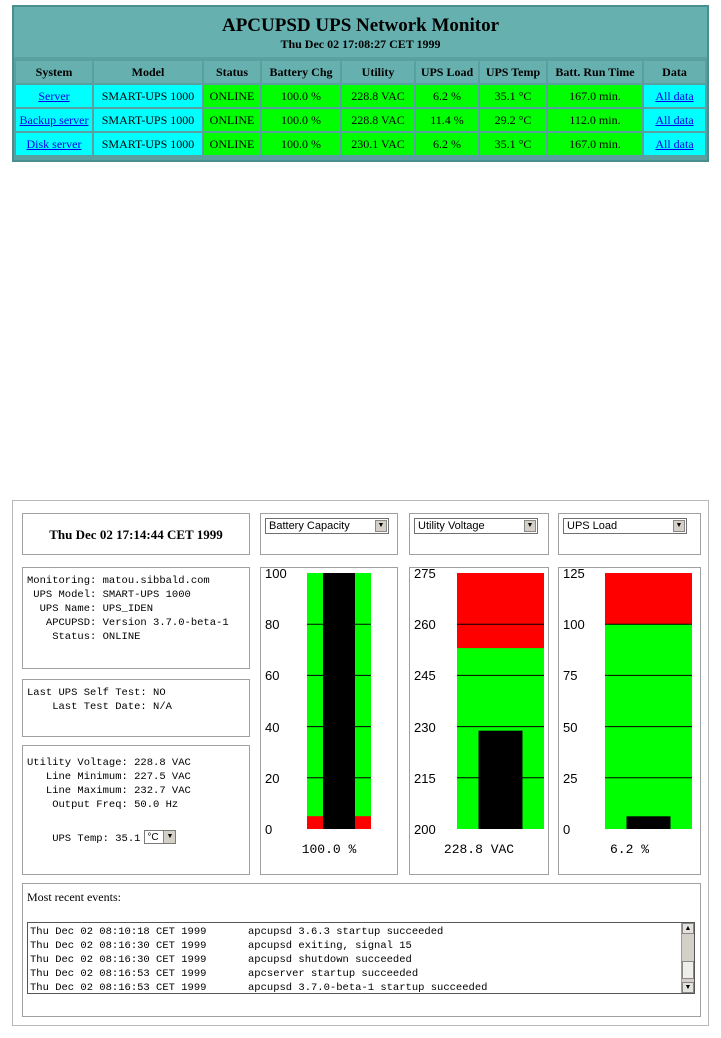 The image size is (721, 1038). I want to click on ups-temp-label: UPS Temp: 35.1, so click(84, 839).